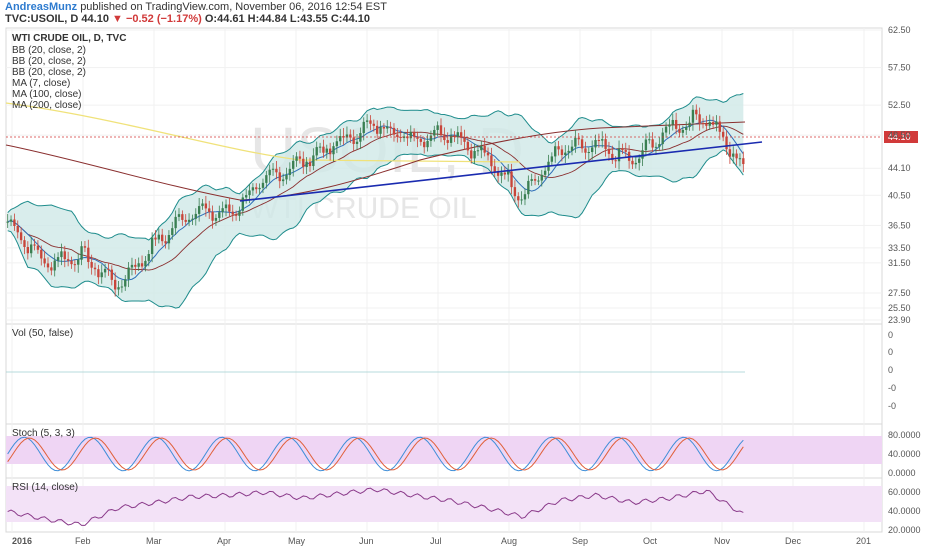 This screenshot has width=932, height=550. I want to click on legend-item: MA (200, close), so click(46, 105).